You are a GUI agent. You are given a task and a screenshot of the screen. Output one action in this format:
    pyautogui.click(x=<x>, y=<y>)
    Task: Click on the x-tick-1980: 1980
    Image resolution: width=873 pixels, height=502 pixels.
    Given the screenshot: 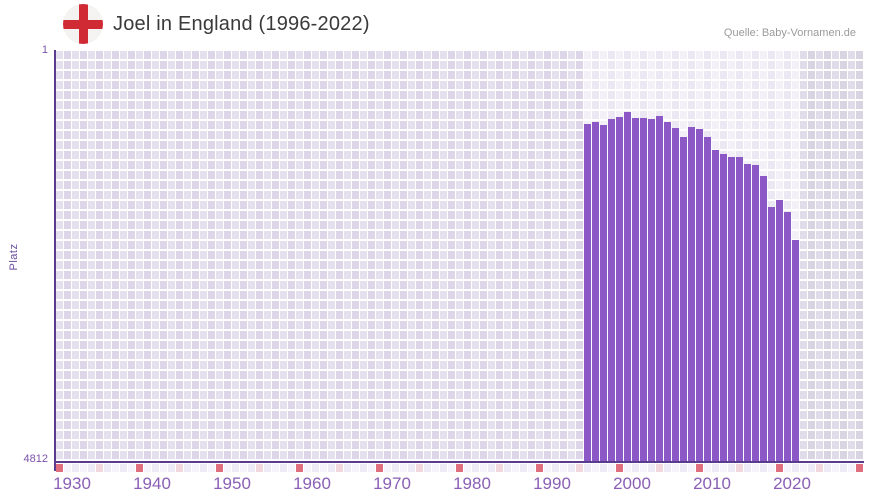 What is the action you would take?
    pyautogui.click(x=472, y=483)
    